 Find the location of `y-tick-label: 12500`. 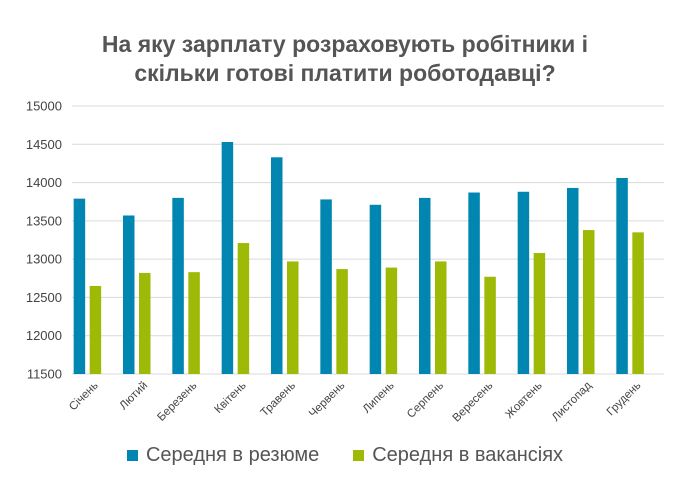

y-tick-label: 12500 is located at coordinates (44, 297).